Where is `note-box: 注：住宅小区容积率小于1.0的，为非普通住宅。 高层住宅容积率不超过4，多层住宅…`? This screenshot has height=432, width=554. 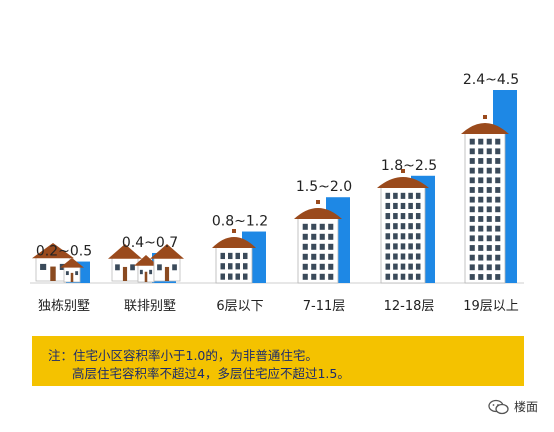
note-box: 注：住宅小区容积率小于1.0的，为非普通住宅。 高层住宅容积率不超过4，多层住宅… is located at coordinates (278, 361).